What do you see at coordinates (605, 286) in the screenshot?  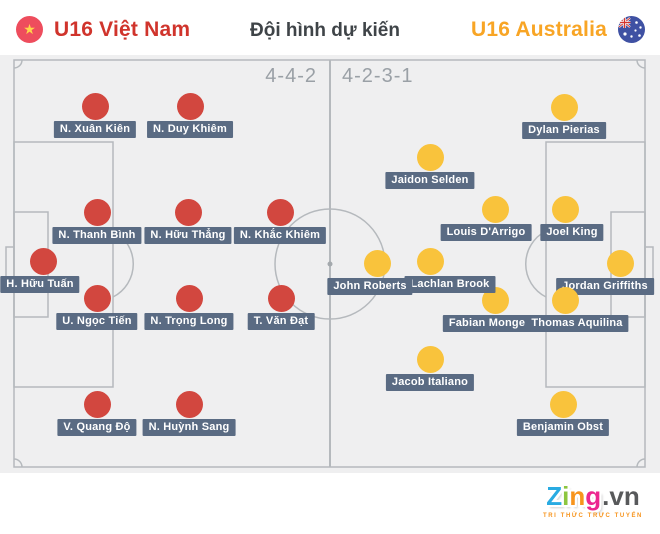 I see `player-name-label: Jordan Griffiths` at bounding box center [605, 286].